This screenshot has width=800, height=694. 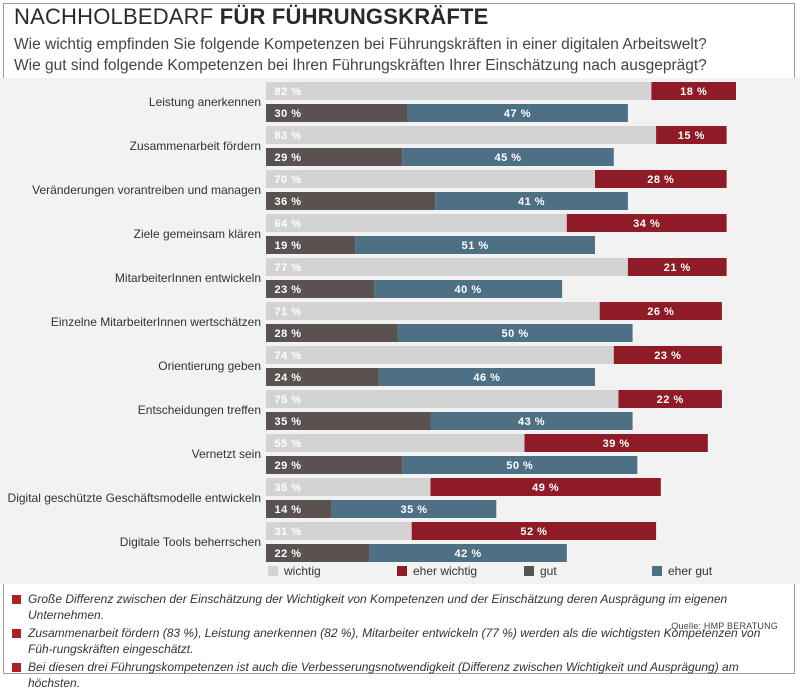 I want to click on value-label-eher-wichtig: 15 %, so click(x=691, y=136).